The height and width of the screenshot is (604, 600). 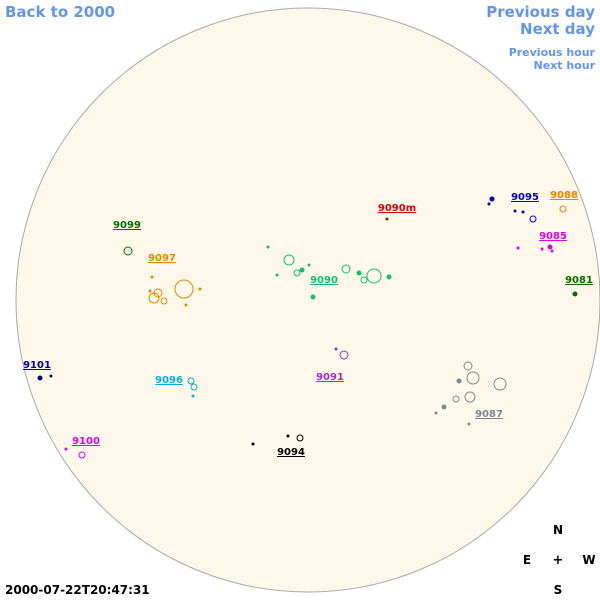 What do you see at coordinates (324, 280) in the screenshot?
I see `region-label: 9090` at bounding box center [324, 280].